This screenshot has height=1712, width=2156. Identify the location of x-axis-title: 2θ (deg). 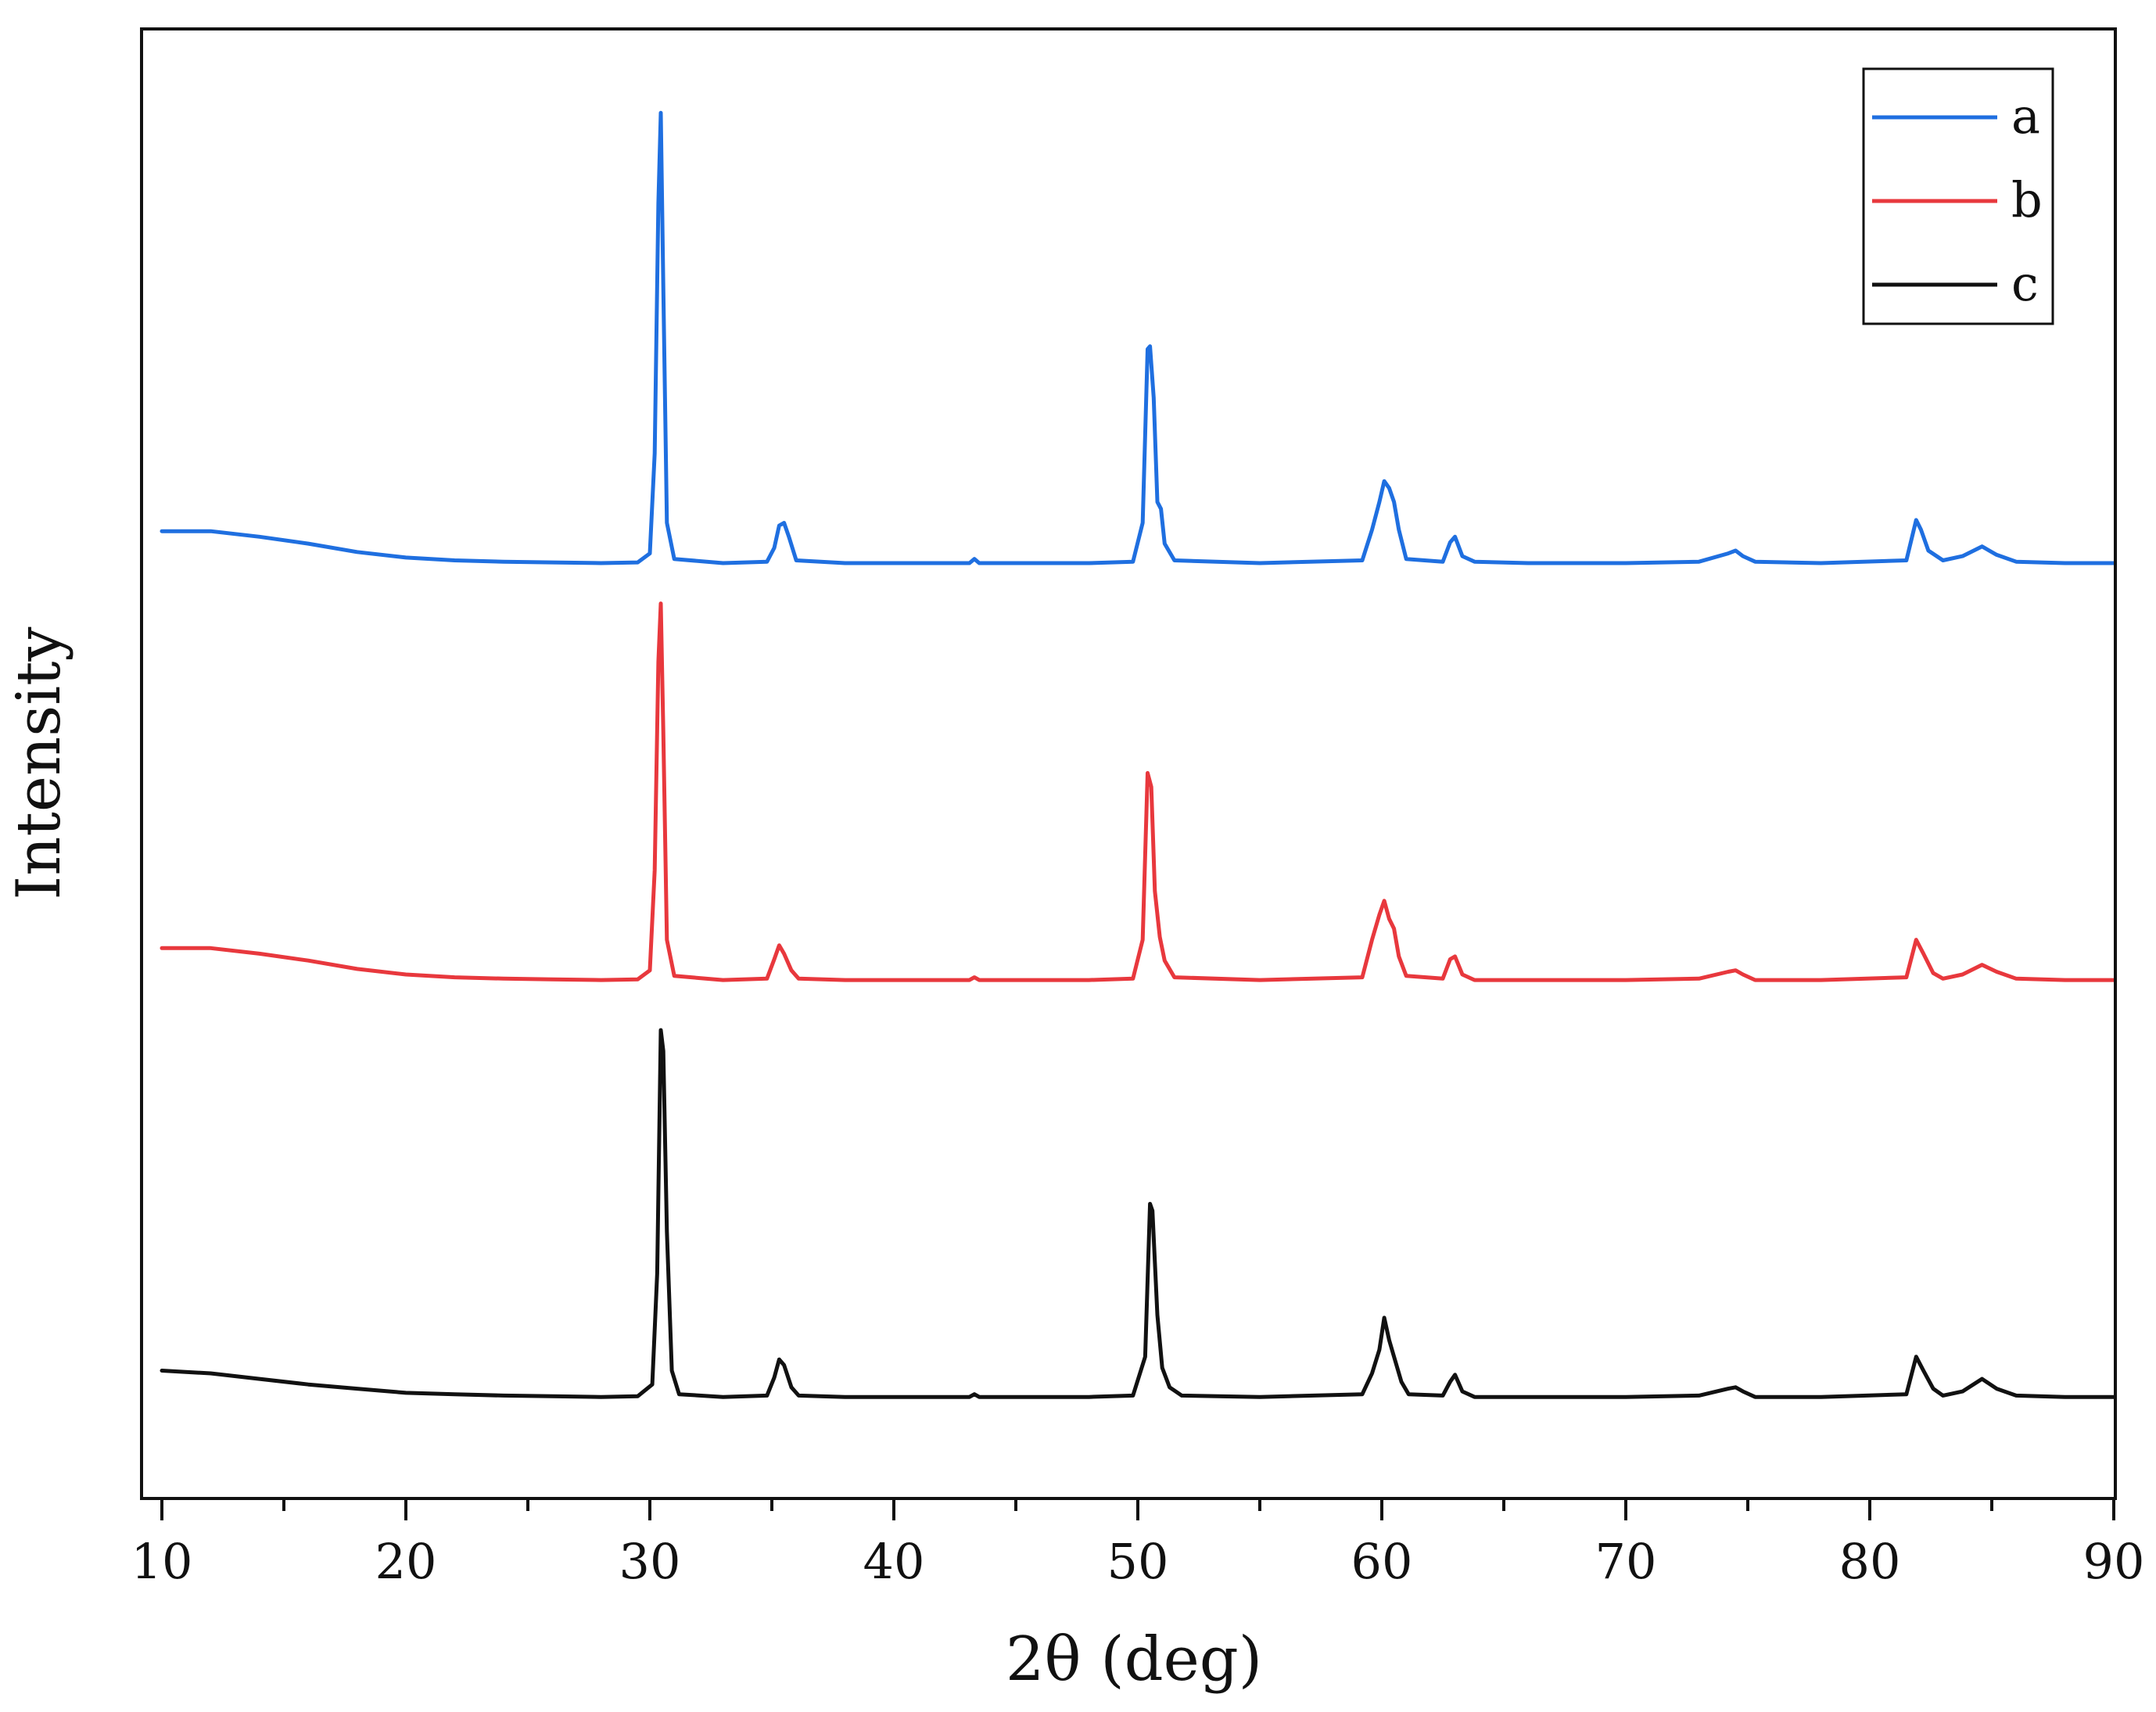
(1134, 1659).